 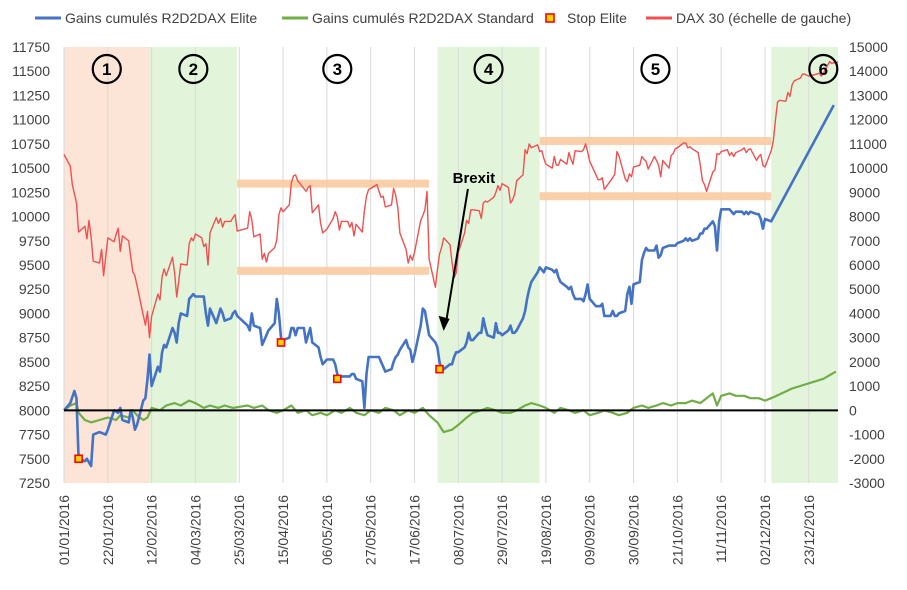 I want to click on left-tick-label: 9750, so click(x=34, y=241).